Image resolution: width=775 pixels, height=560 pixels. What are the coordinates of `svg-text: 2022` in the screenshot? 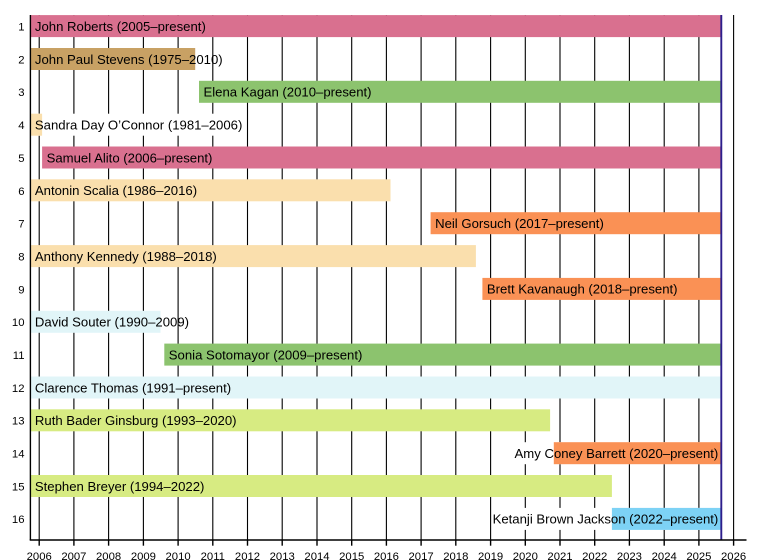 It's located at (594, 555).